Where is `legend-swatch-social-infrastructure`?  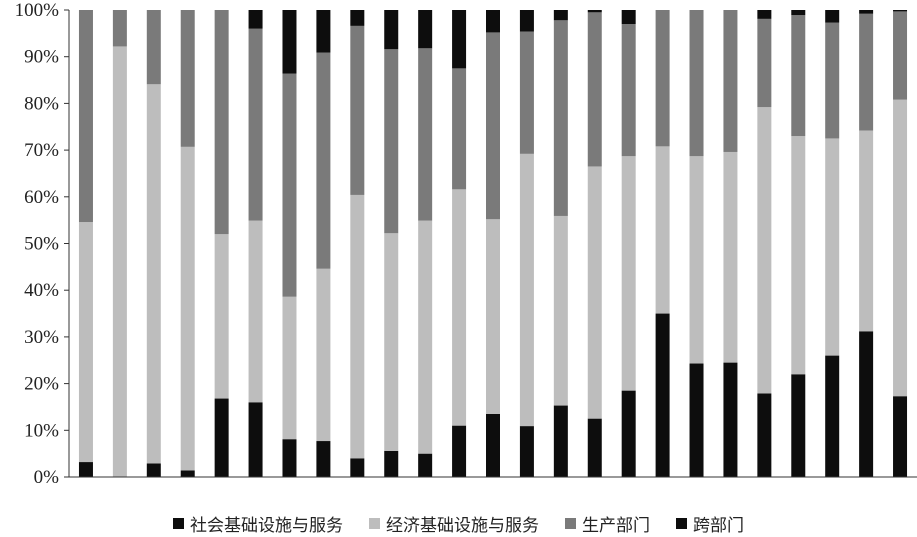
legend-swatch-social-infrastructure is located at coordinates (178, 523).